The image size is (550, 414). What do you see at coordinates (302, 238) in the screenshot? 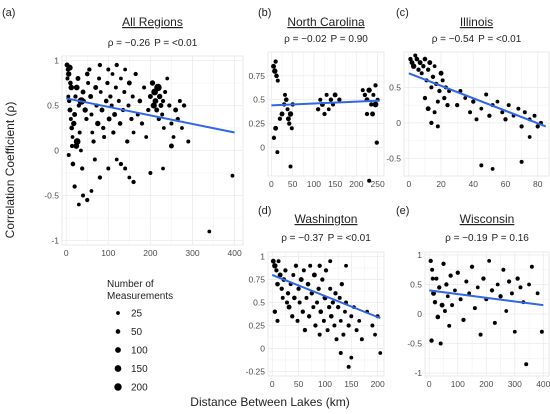
I see `rho-value: ρ = −0.37` at bounding box center [302, 238].